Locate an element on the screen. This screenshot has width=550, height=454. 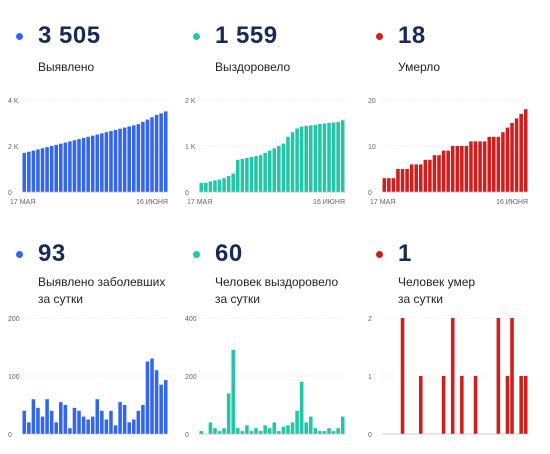
bar-chart: 0 100 200 is located at coordinates (88, 377).